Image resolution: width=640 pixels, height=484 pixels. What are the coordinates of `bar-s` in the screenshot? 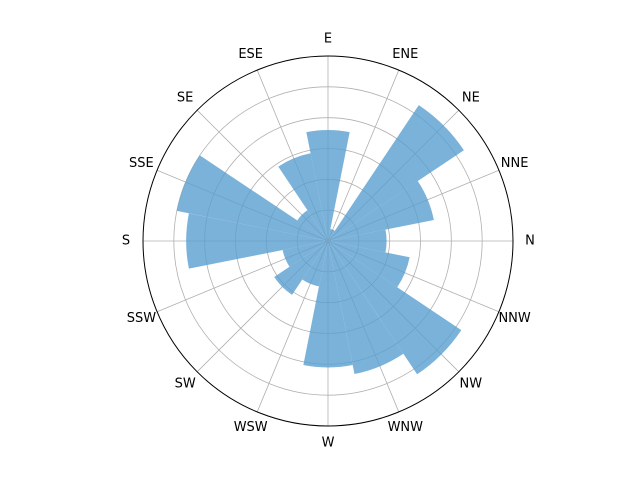 It's located at (257, 241).